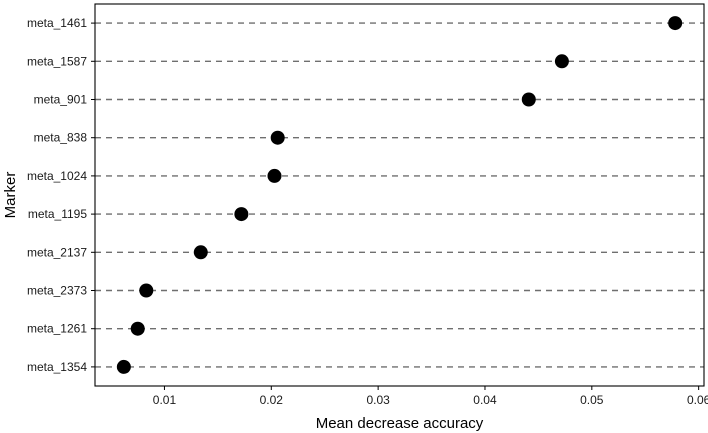 The image size is (708, 433). I want to click on x-tick-label: 0.06, so click(697, 400).